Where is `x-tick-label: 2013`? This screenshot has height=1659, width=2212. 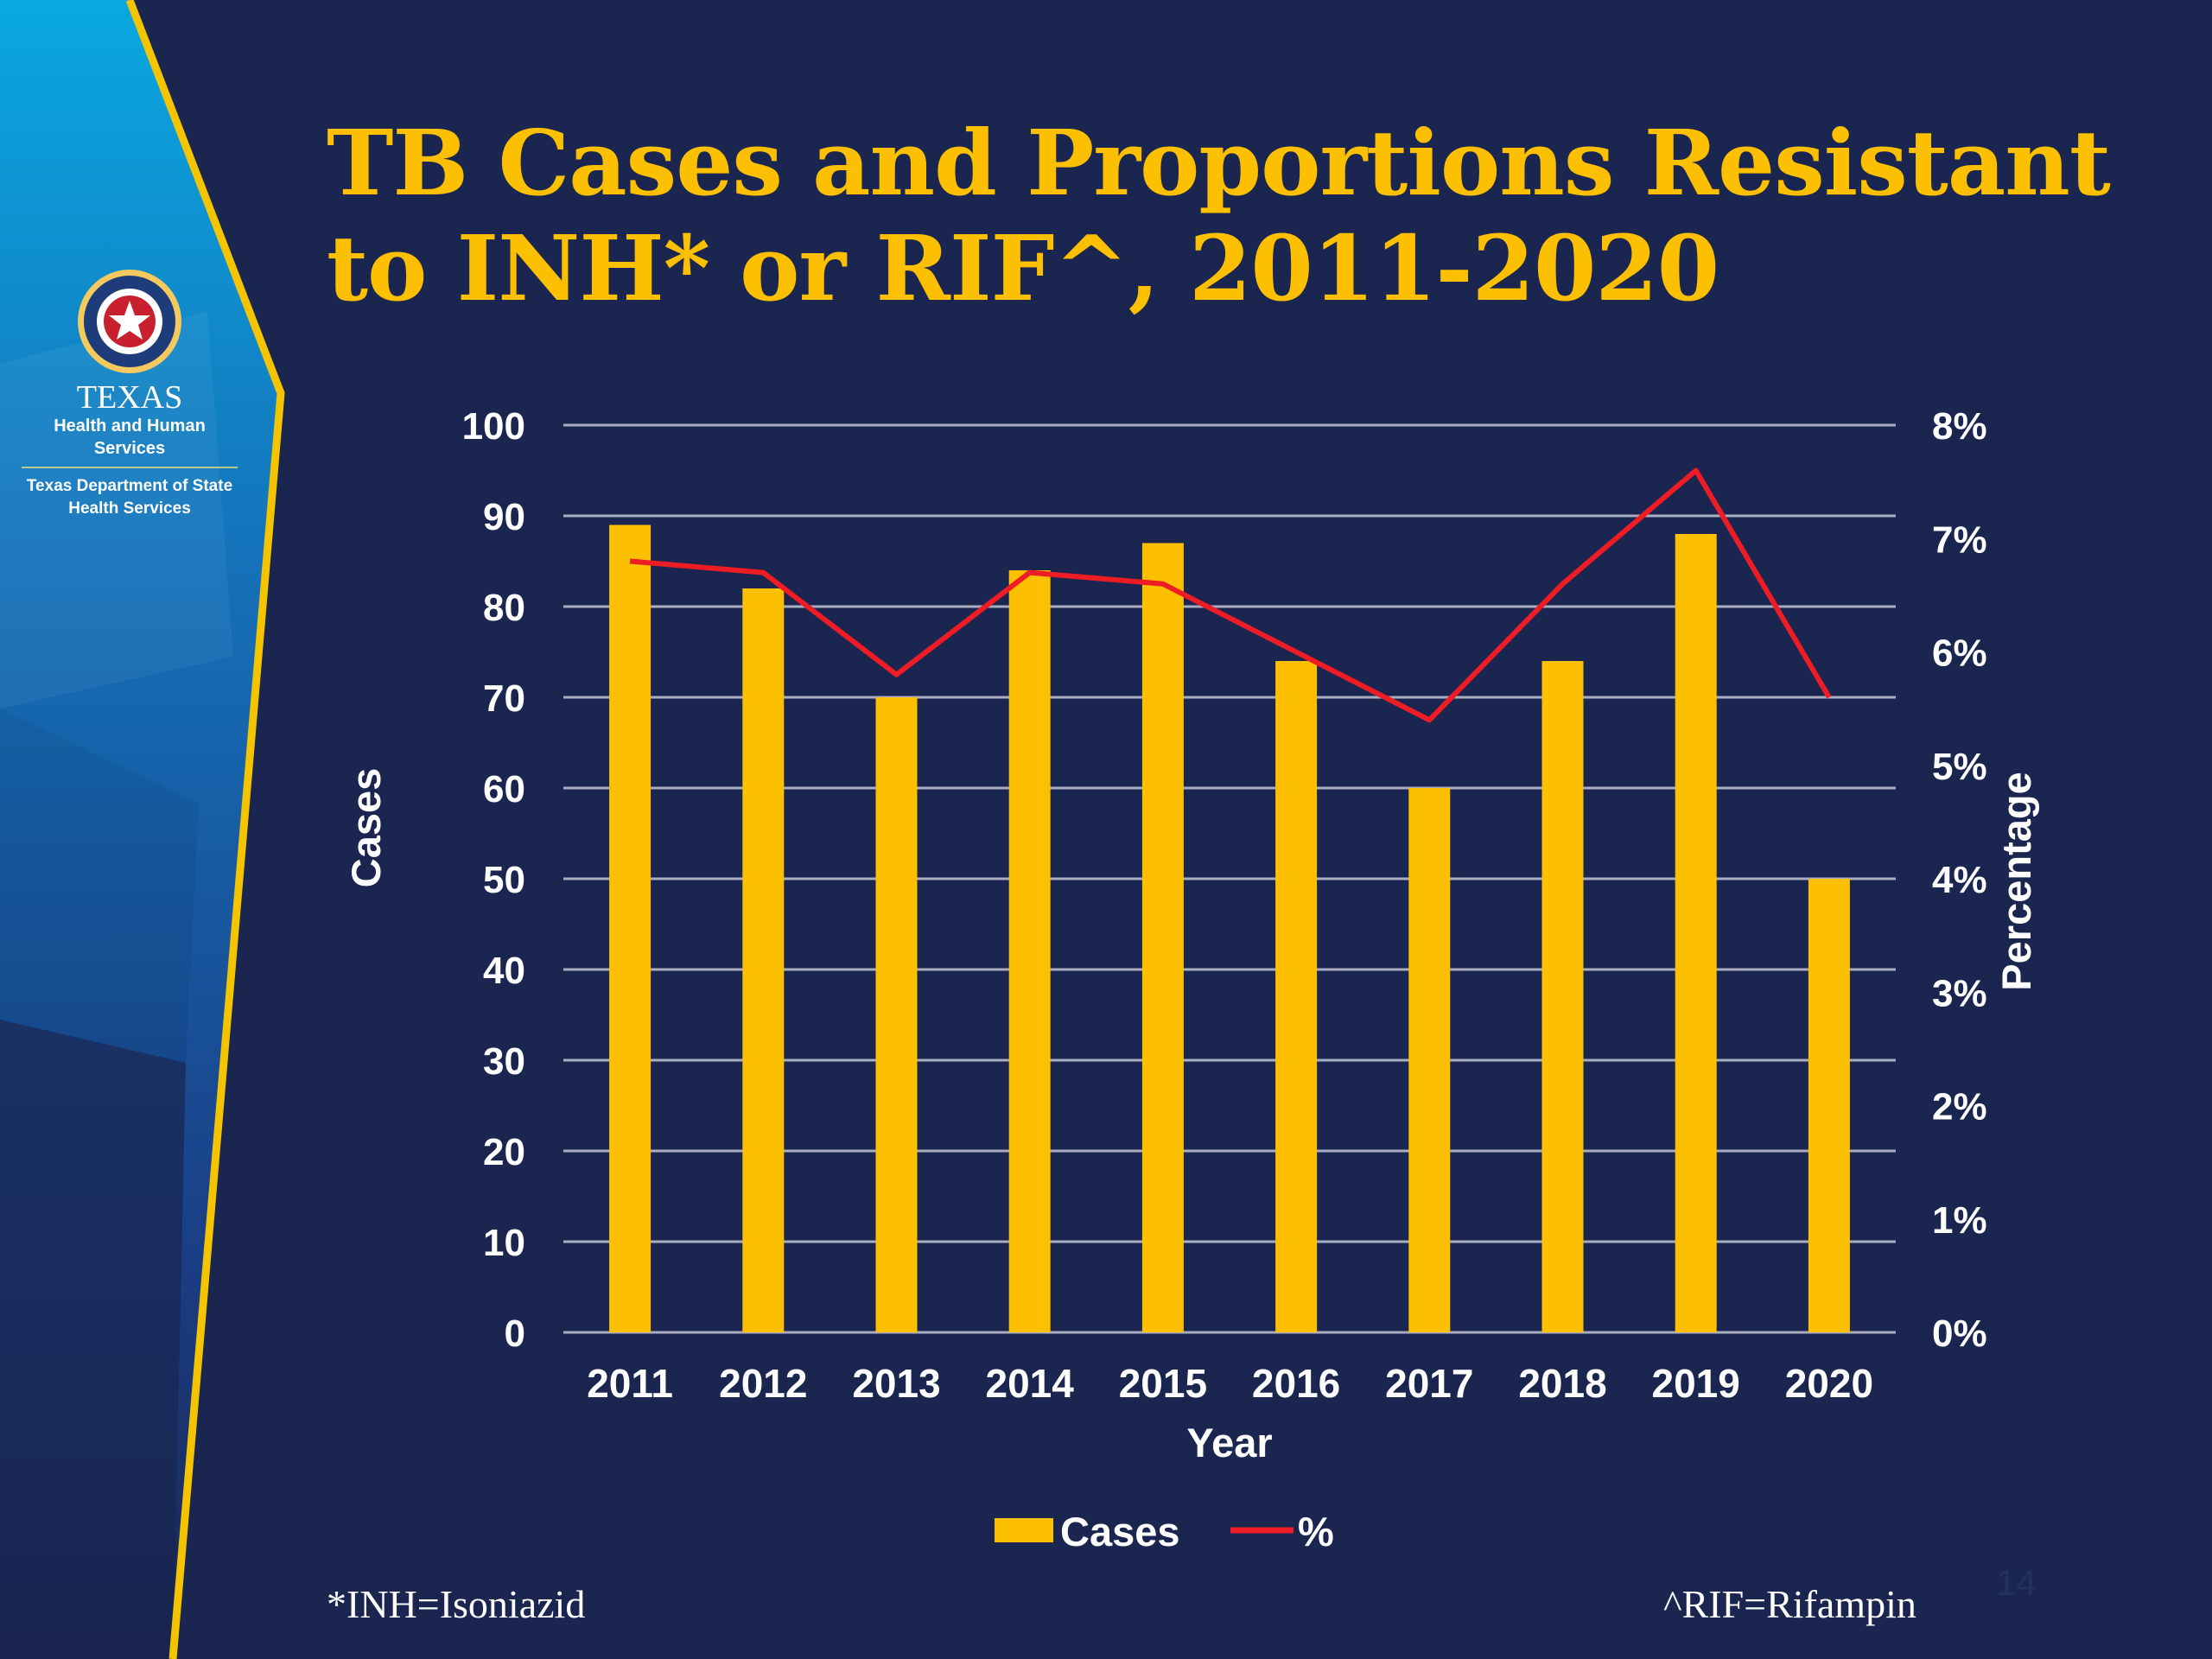 x-tick-label: 2013 is located at coordinates (896, 1383).